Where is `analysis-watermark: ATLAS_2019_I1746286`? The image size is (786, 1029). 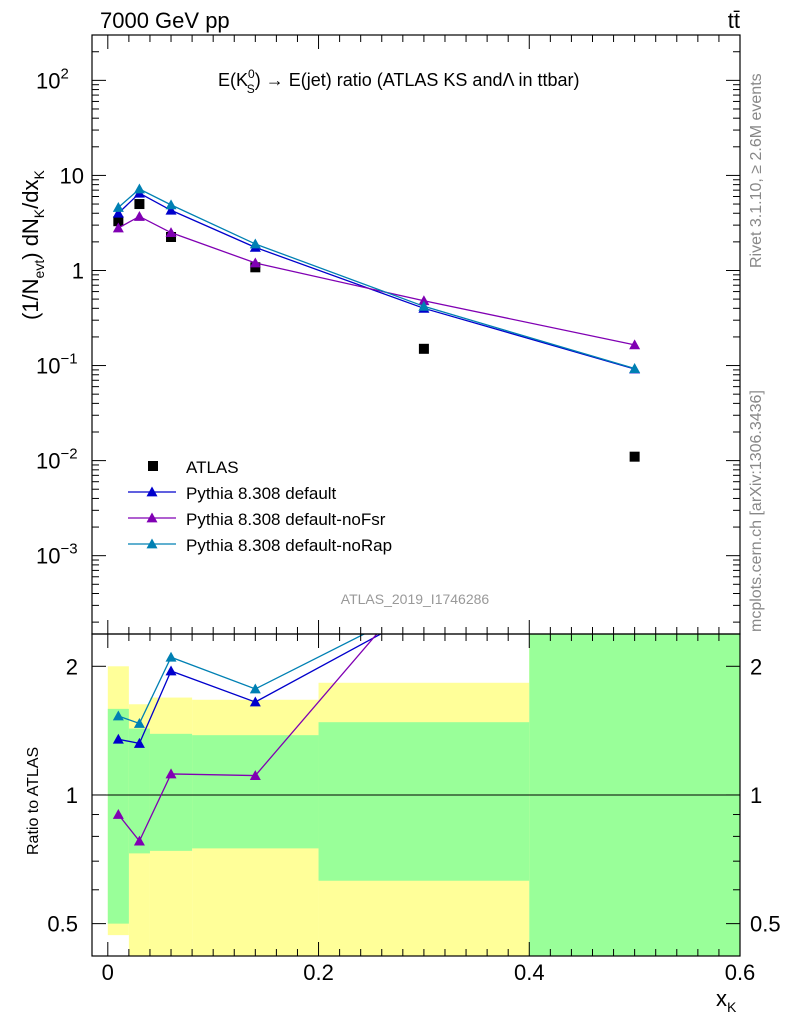 analysis-watermark: ATLAS_2019_I1746286 is located at coordinates (415, 599).